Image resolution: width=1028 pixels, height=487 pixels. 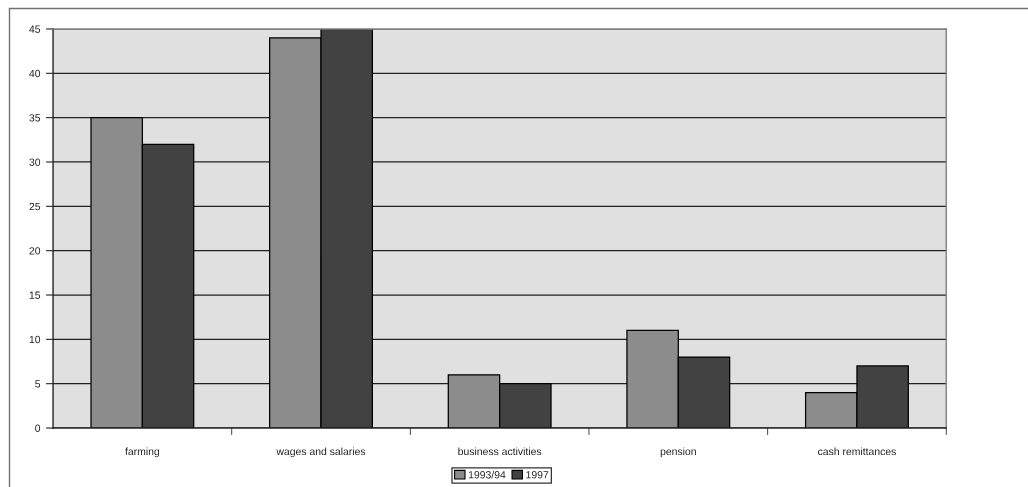 What do you see at coordinates (35, 118) in the screenshot?
I see `y-tick-label: 35` at bounding box center [35, 118].